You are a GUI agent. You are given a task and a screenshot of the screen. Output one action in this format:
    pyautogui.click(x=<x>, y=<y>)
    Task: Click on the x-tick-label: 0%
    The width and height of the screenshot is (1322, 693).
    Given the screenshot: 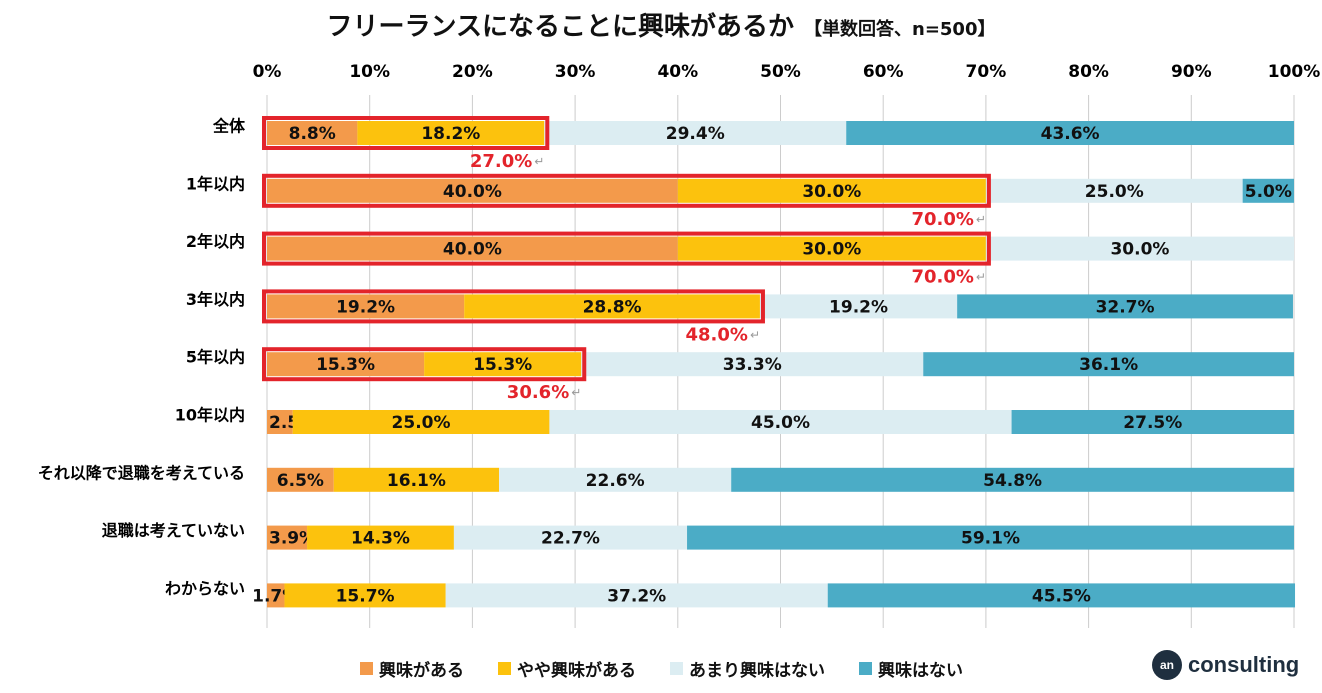 What is the action you would take?
    pyautogui.click(x=267, y=72)
    